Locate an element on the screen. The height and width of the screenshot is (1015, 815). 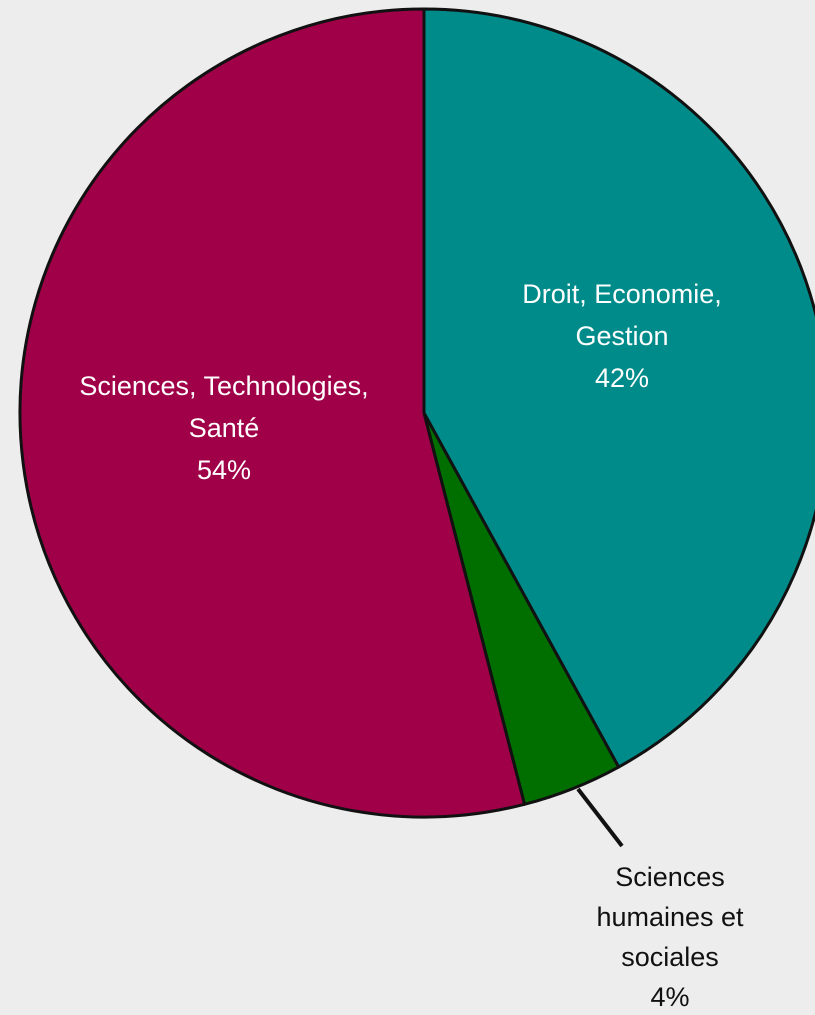
slice-category-label: sociales is located at coordinates (670, 957).